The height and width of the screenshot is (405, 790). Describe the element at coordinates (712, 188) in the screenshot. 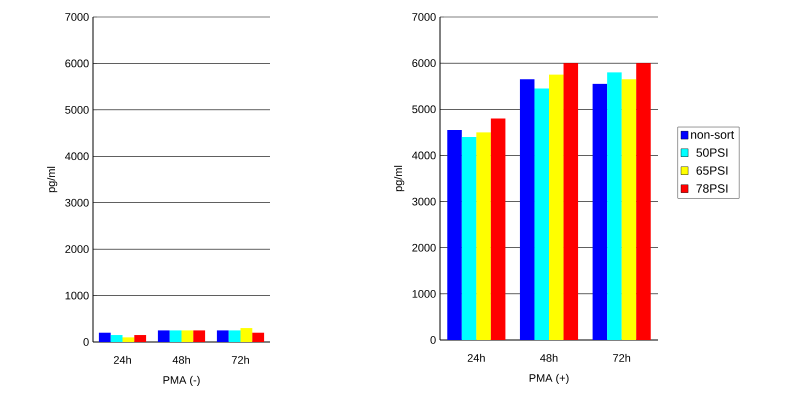

I see `legend-label: 78PSI` at that location.